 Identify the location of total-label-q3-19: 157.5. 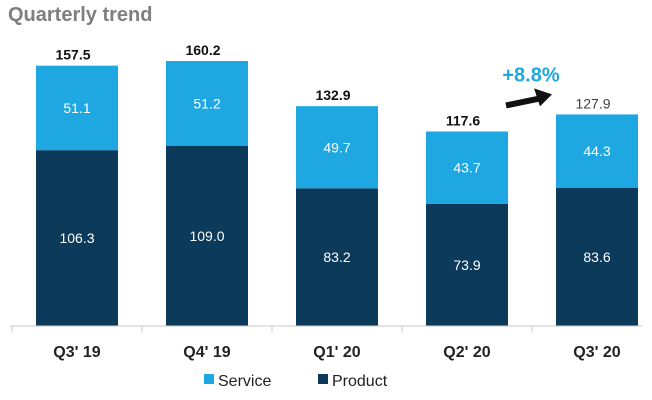
(72, 55).